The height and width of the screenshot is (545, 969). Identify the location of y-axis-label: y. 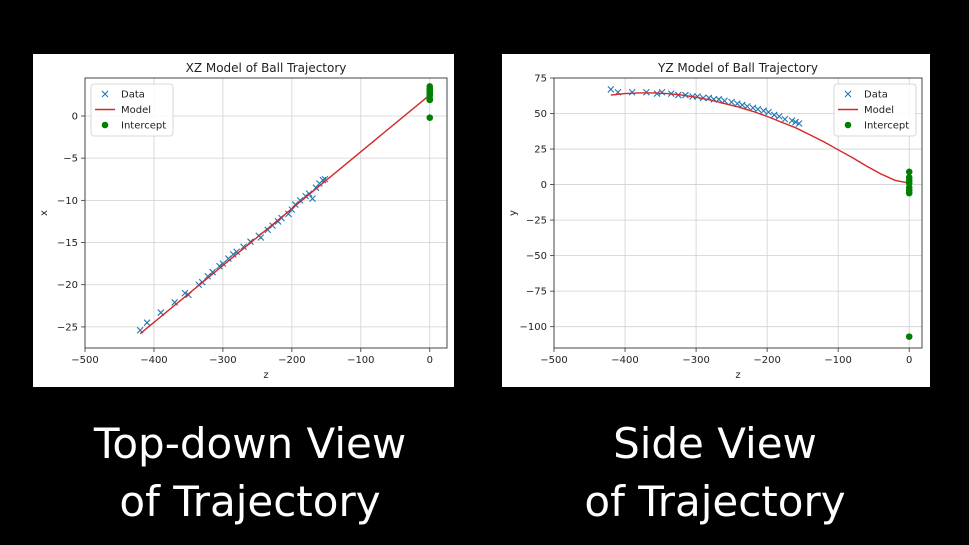
(513, 213).